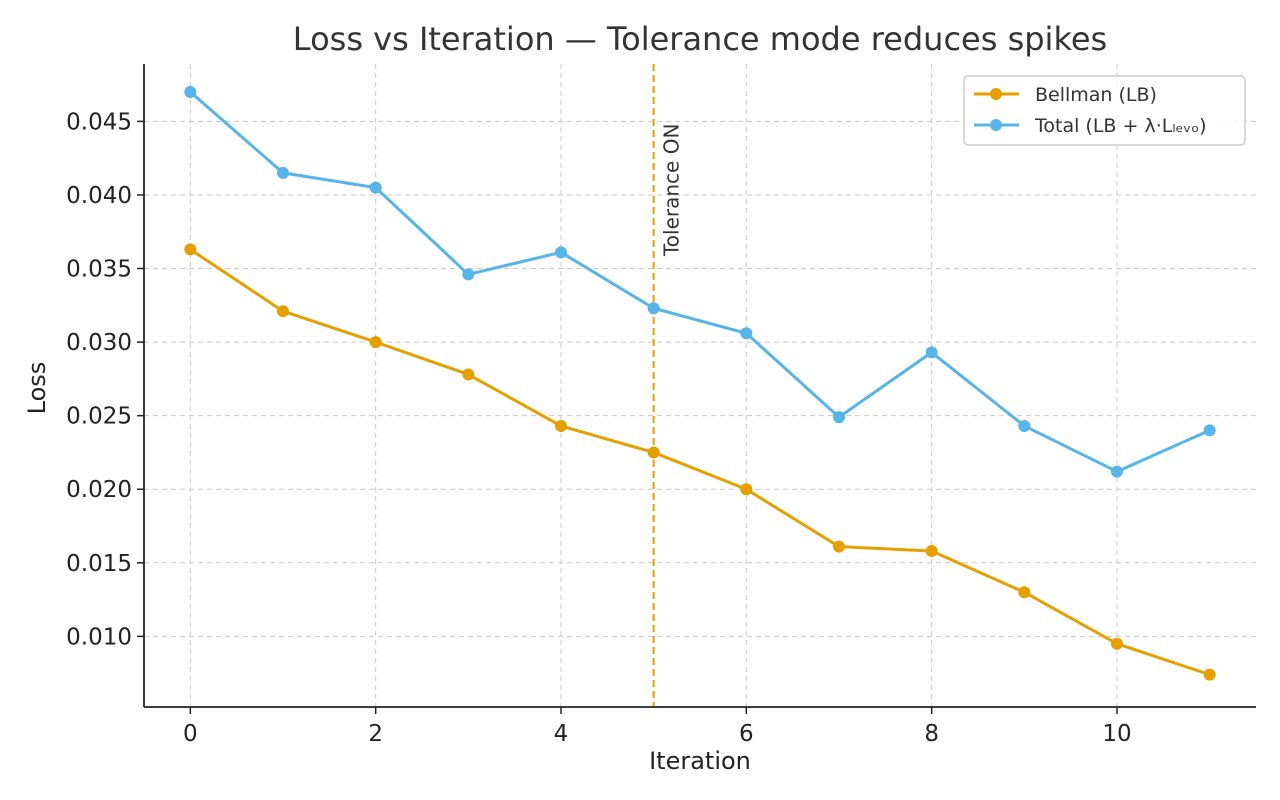 Image resolution: width=1280 pixels, height=800 pixels. I want to click on legend: Bellman (LB) Total (LB + λ·Lₗₑᵥₒ), so click(1104, 110).